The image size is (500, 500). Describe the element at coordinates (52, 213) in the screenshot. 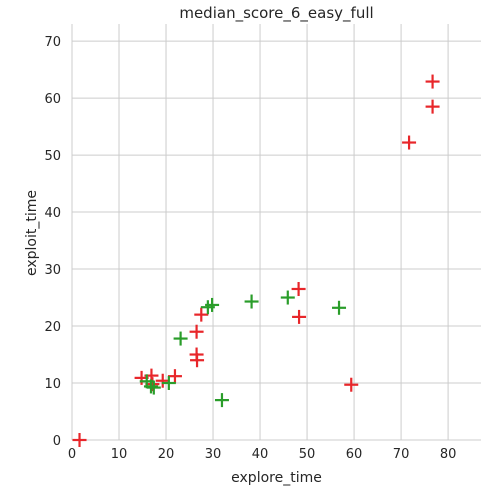

I see `y-tick-label: 40` at that location.